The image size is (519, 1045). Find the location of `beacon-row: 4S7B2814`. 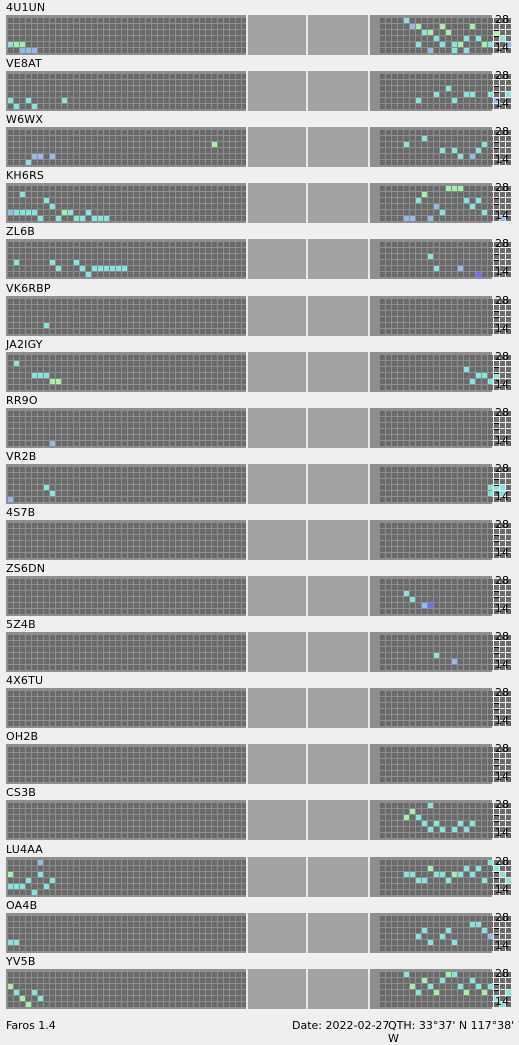

beacon-row: 4S7B2814 is located at coordinates (259, 533).